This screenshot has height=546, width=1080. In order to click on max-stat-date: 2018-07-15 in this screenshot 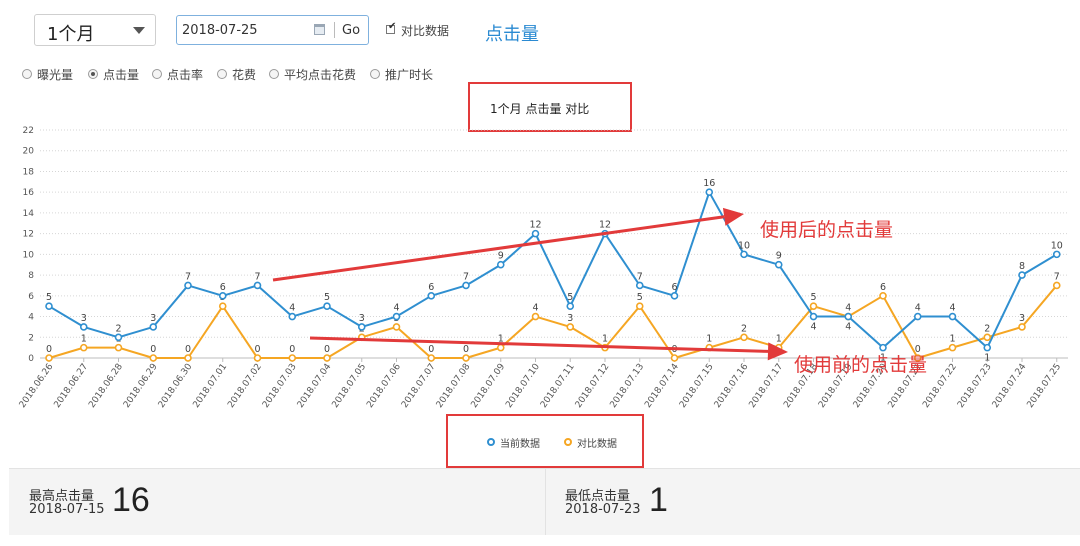, I will do `click(67, 509)`.